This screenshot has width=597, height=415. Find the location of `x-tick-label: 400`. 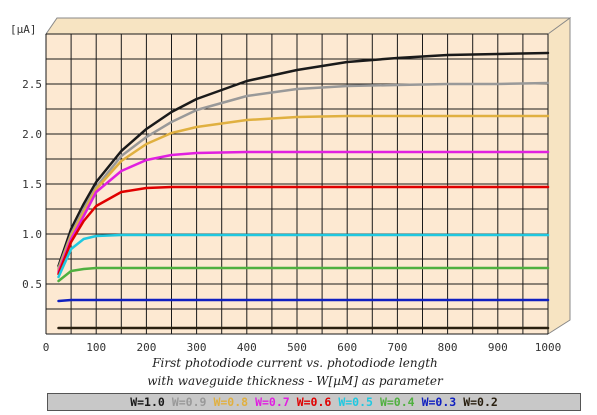

x-tick-label: 400 is located at coordinates (247, 347).